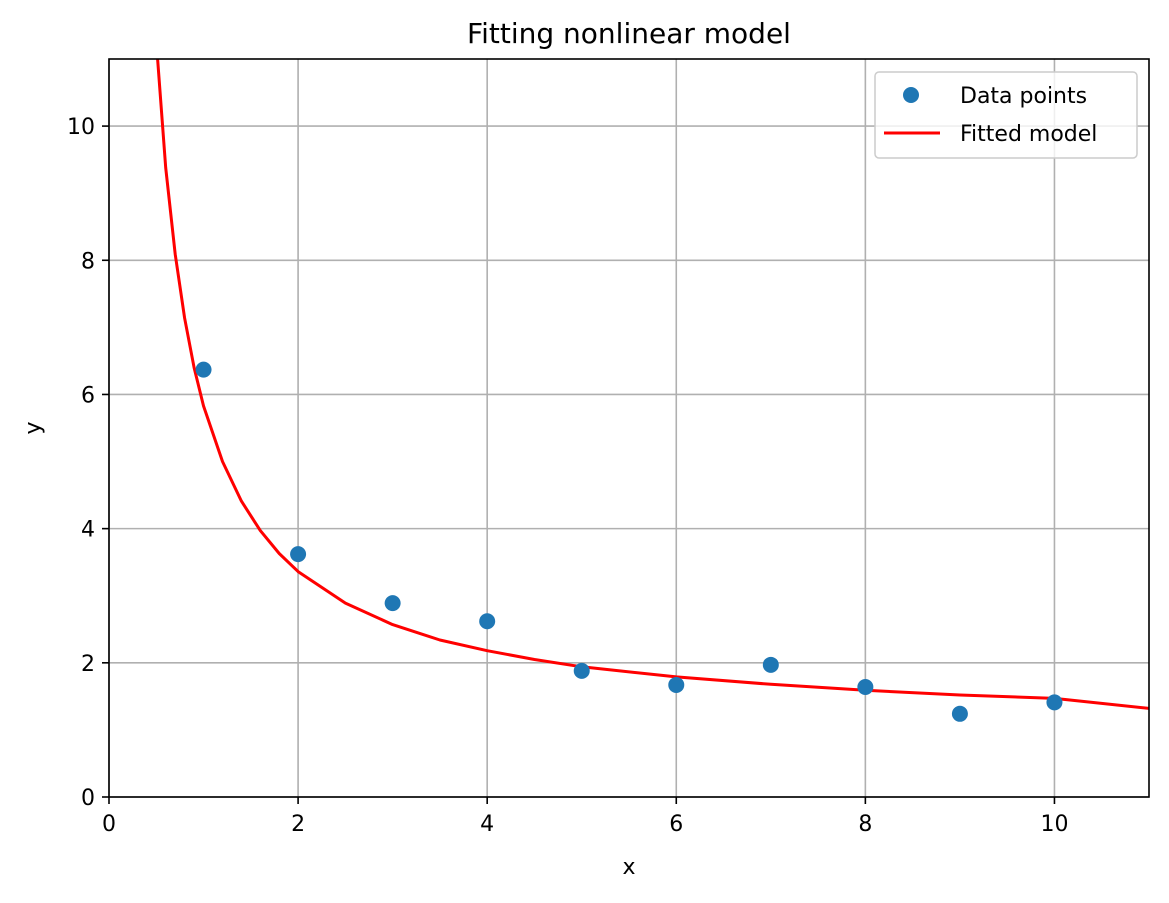  What do you see at coordinates (88, 798) in the screenshot?
I see `y-tick-label: 0` at bounding box center [88, 798].